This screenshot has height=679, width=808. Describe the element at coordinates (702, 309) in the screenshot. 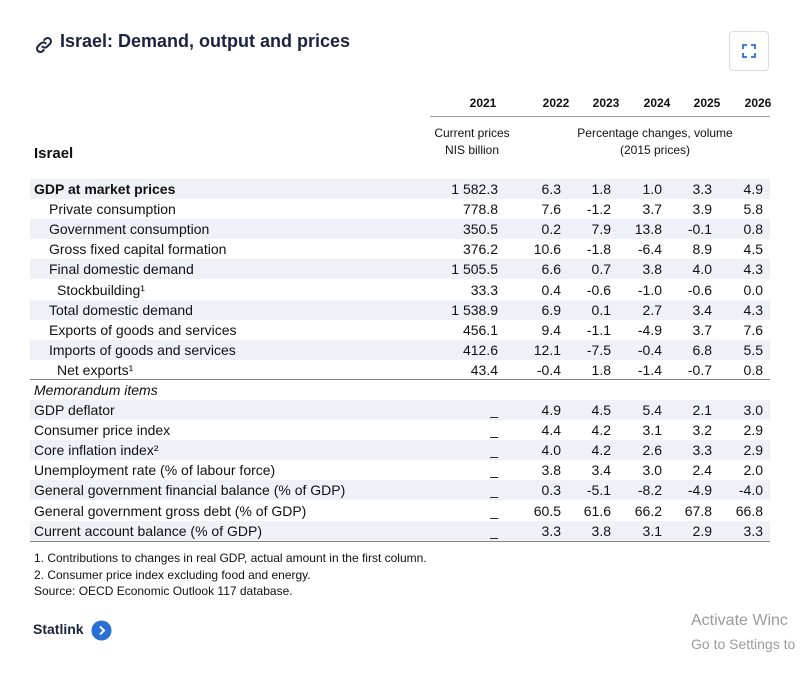

I see `cell-value: 3.4` at that location.